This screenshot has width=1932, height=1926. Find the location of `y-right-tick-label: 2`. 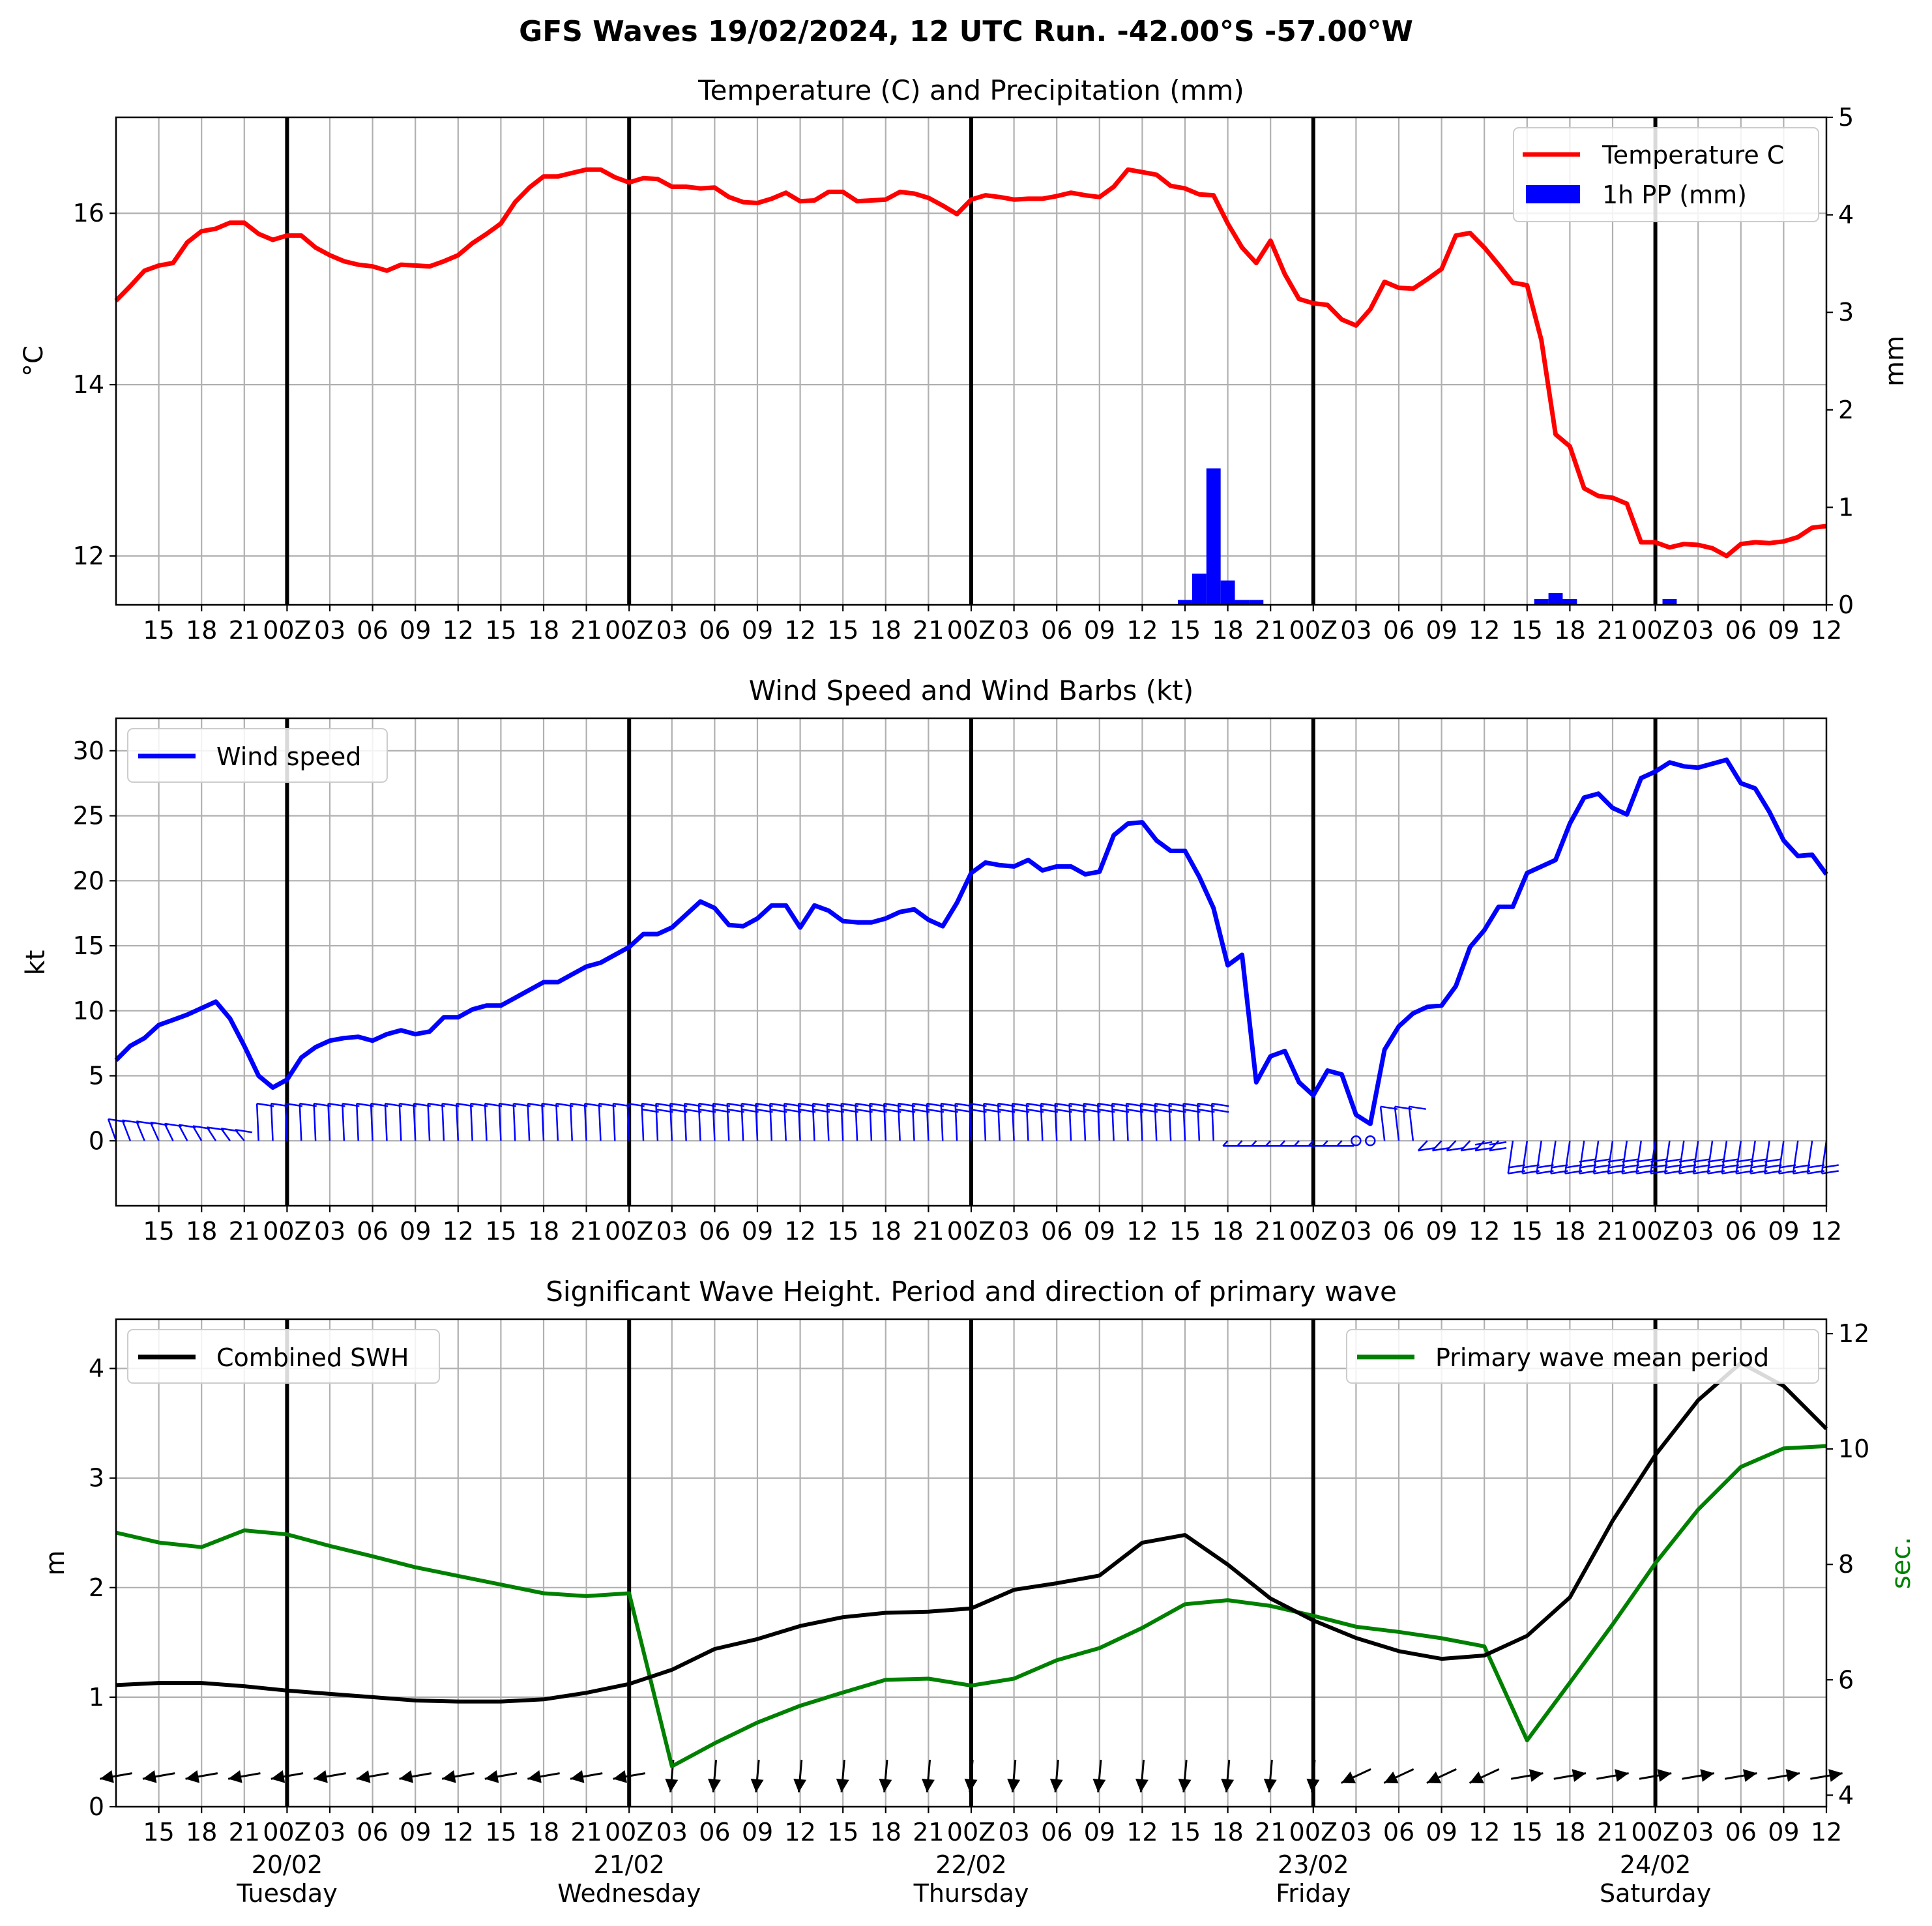

y-right-tick-label: 2 is located at coordinates (1846, 410).